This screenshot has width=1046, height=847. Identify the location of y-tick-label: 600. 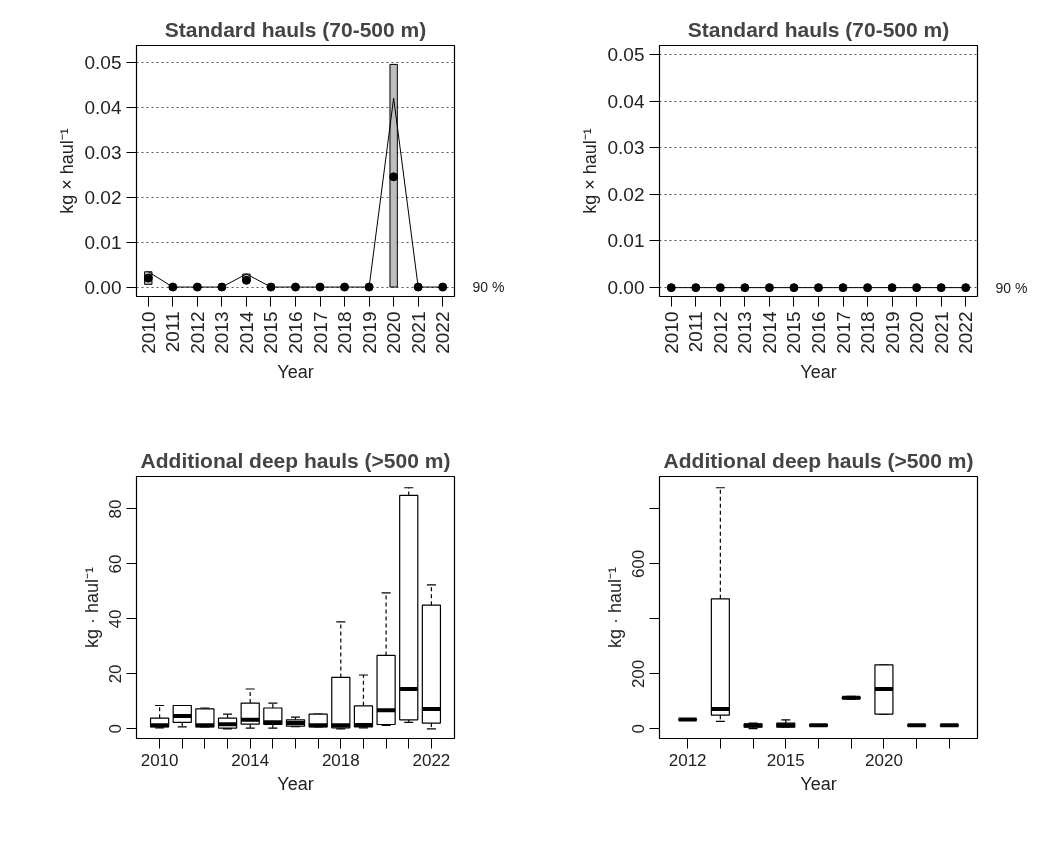
(639, 564).